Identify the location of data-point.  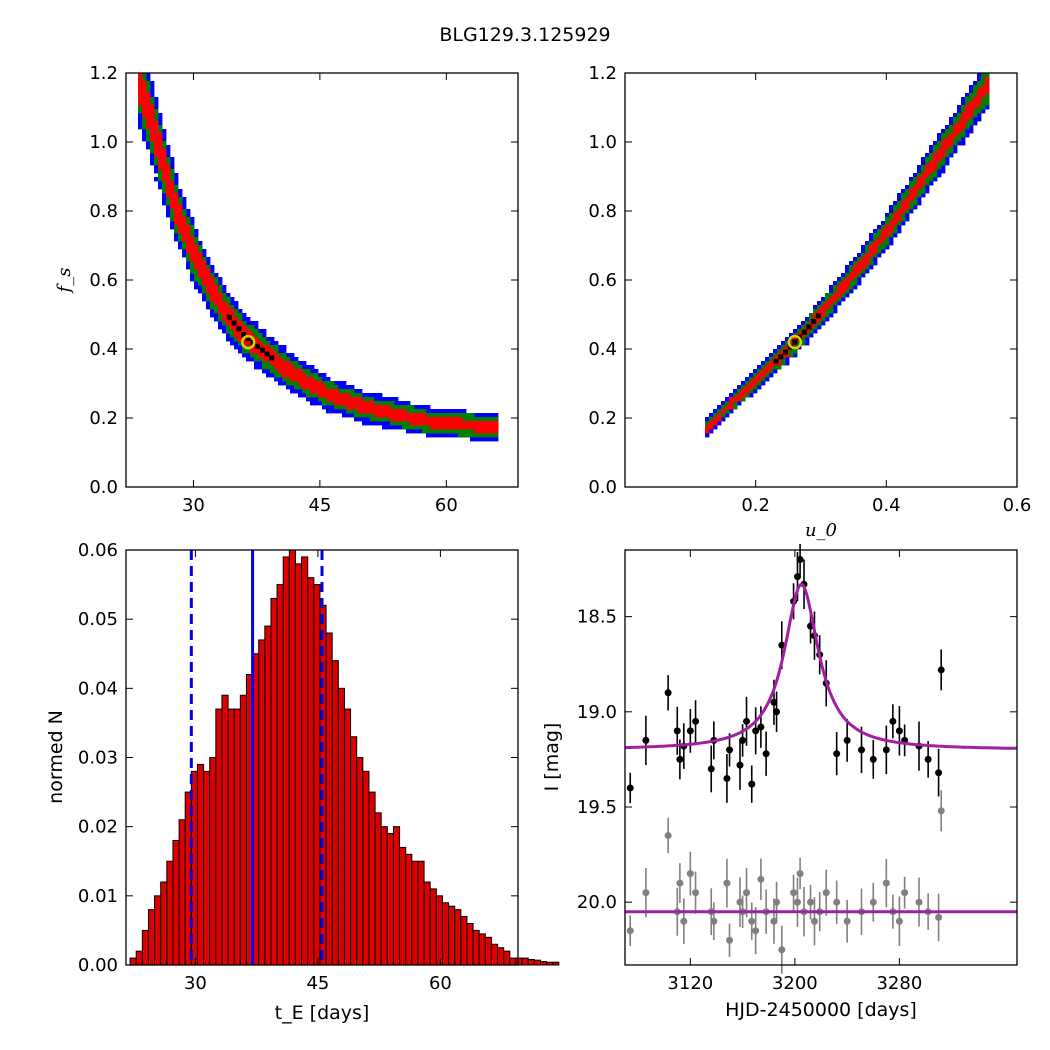
(680, 759).